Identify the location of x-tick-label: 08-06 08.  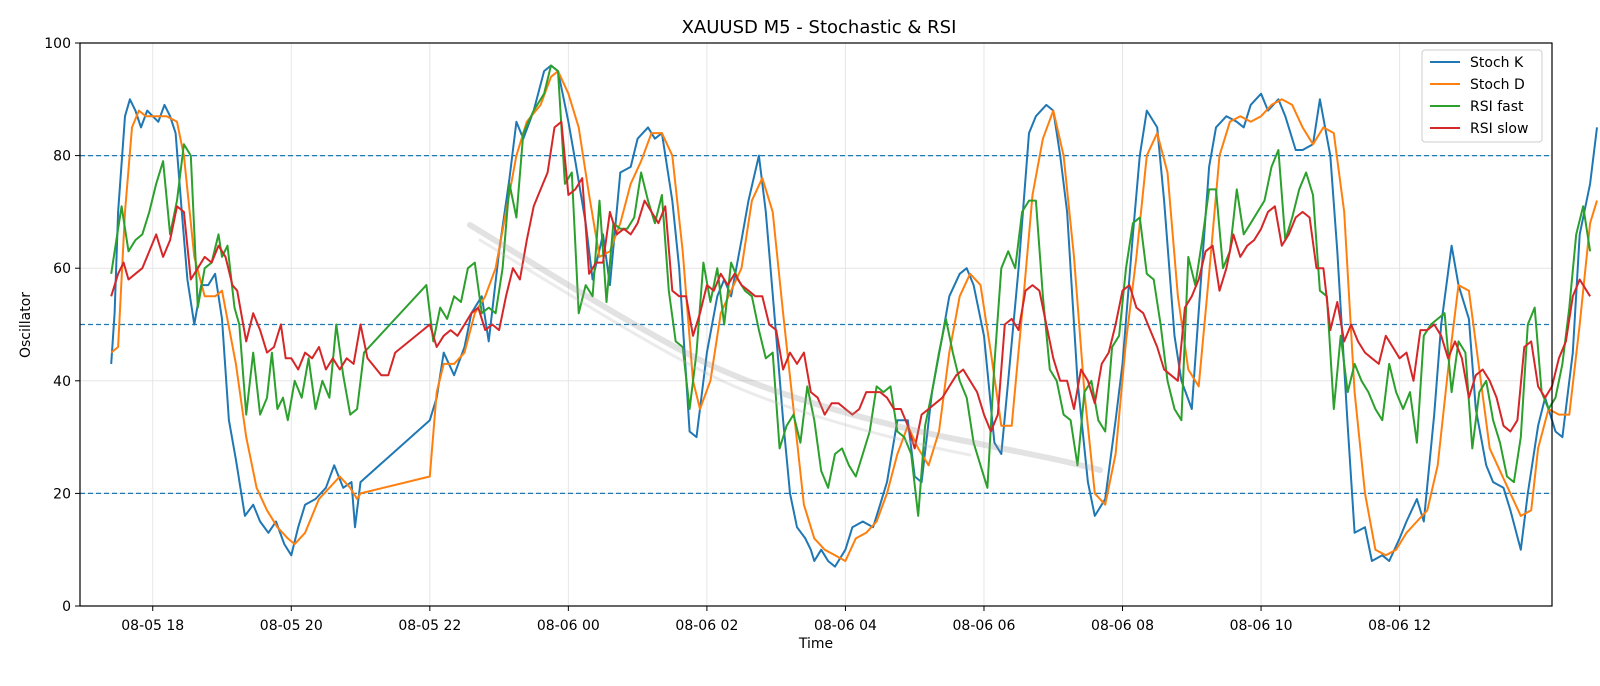
(1122, 626).